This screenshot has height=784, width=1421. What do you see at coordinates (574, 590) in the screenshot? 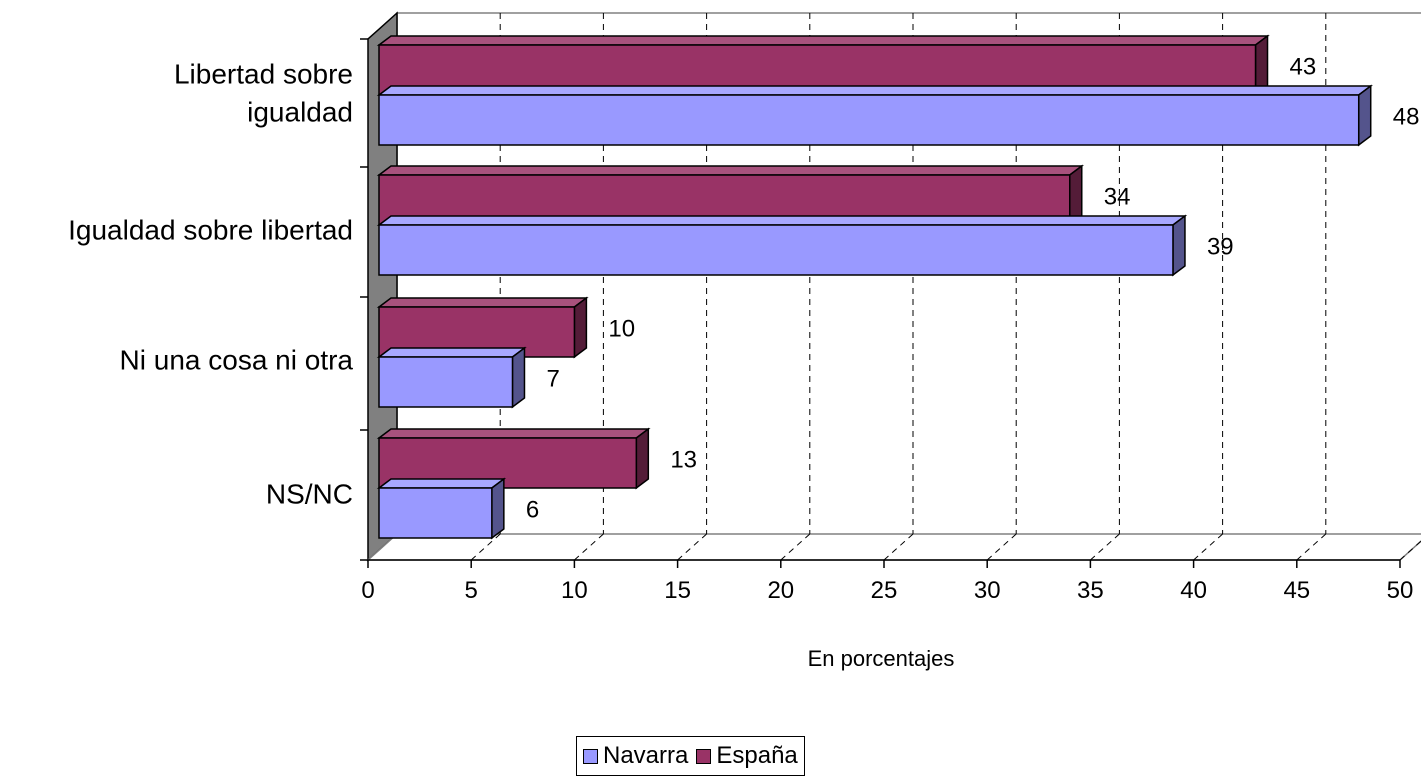
I see `x-tick-label: 10` at bounding box center [574, 590].